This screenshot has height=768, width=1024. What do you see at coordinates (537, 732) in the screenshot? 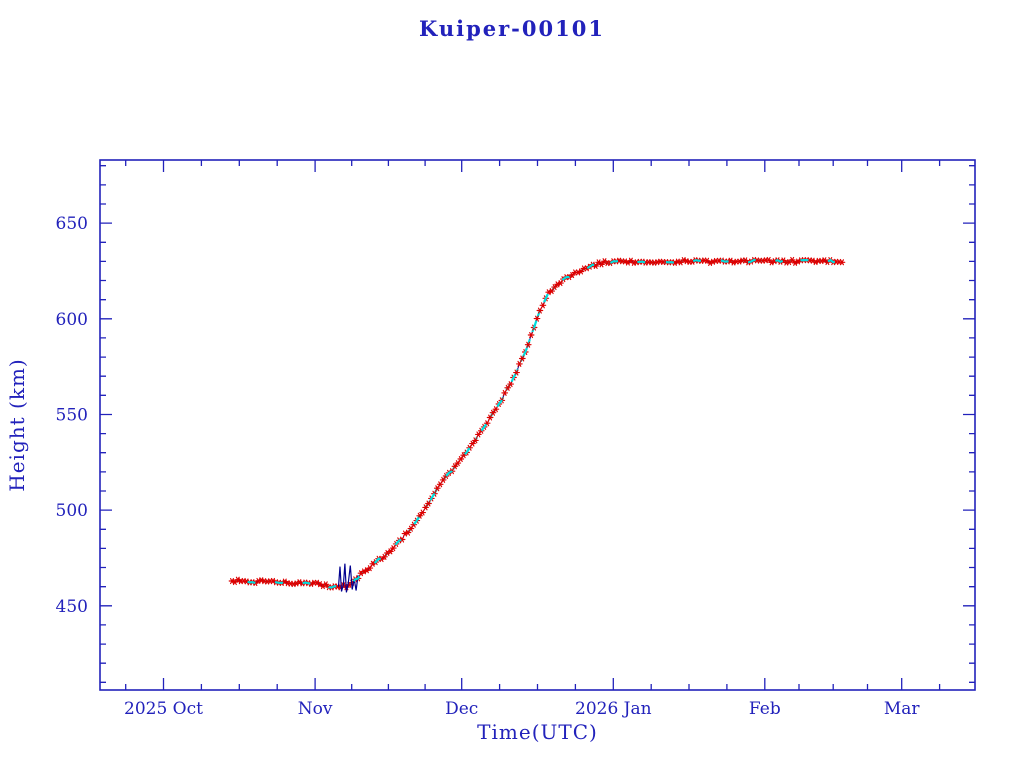
I see `x-axis-label: Time(UTC)` at bounding box center [537, 732].